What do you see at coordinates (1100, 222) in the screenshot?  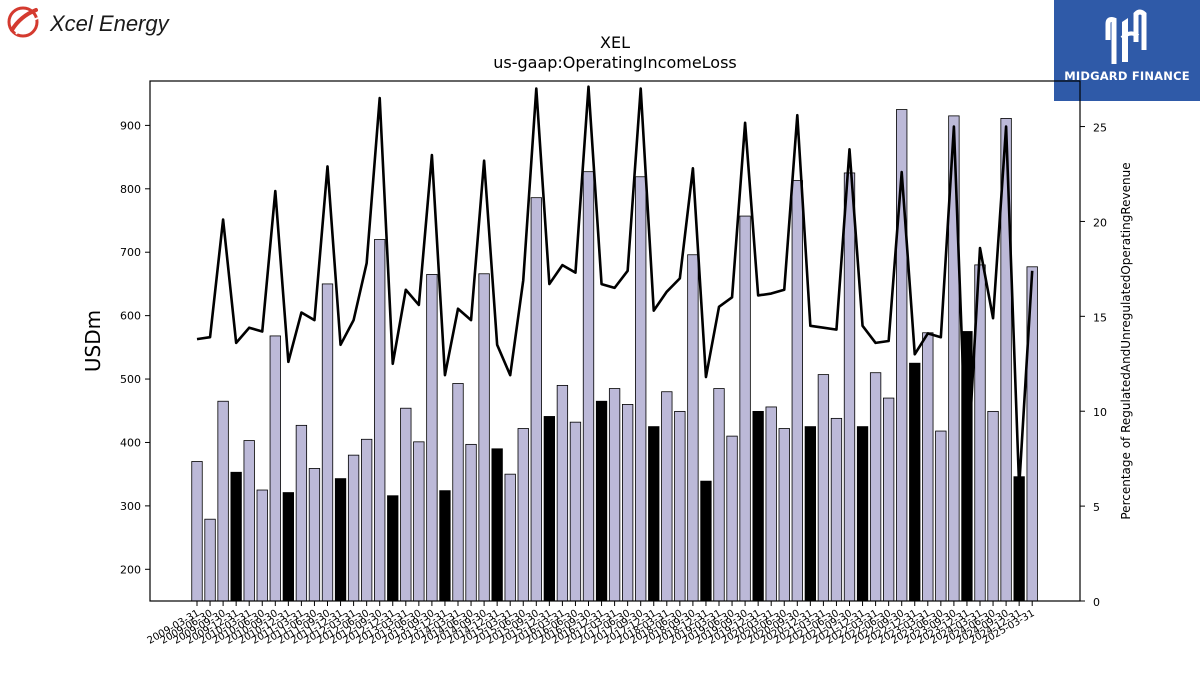 I see `y-right-tick-label: 20` at bounding box center [1100, 222].